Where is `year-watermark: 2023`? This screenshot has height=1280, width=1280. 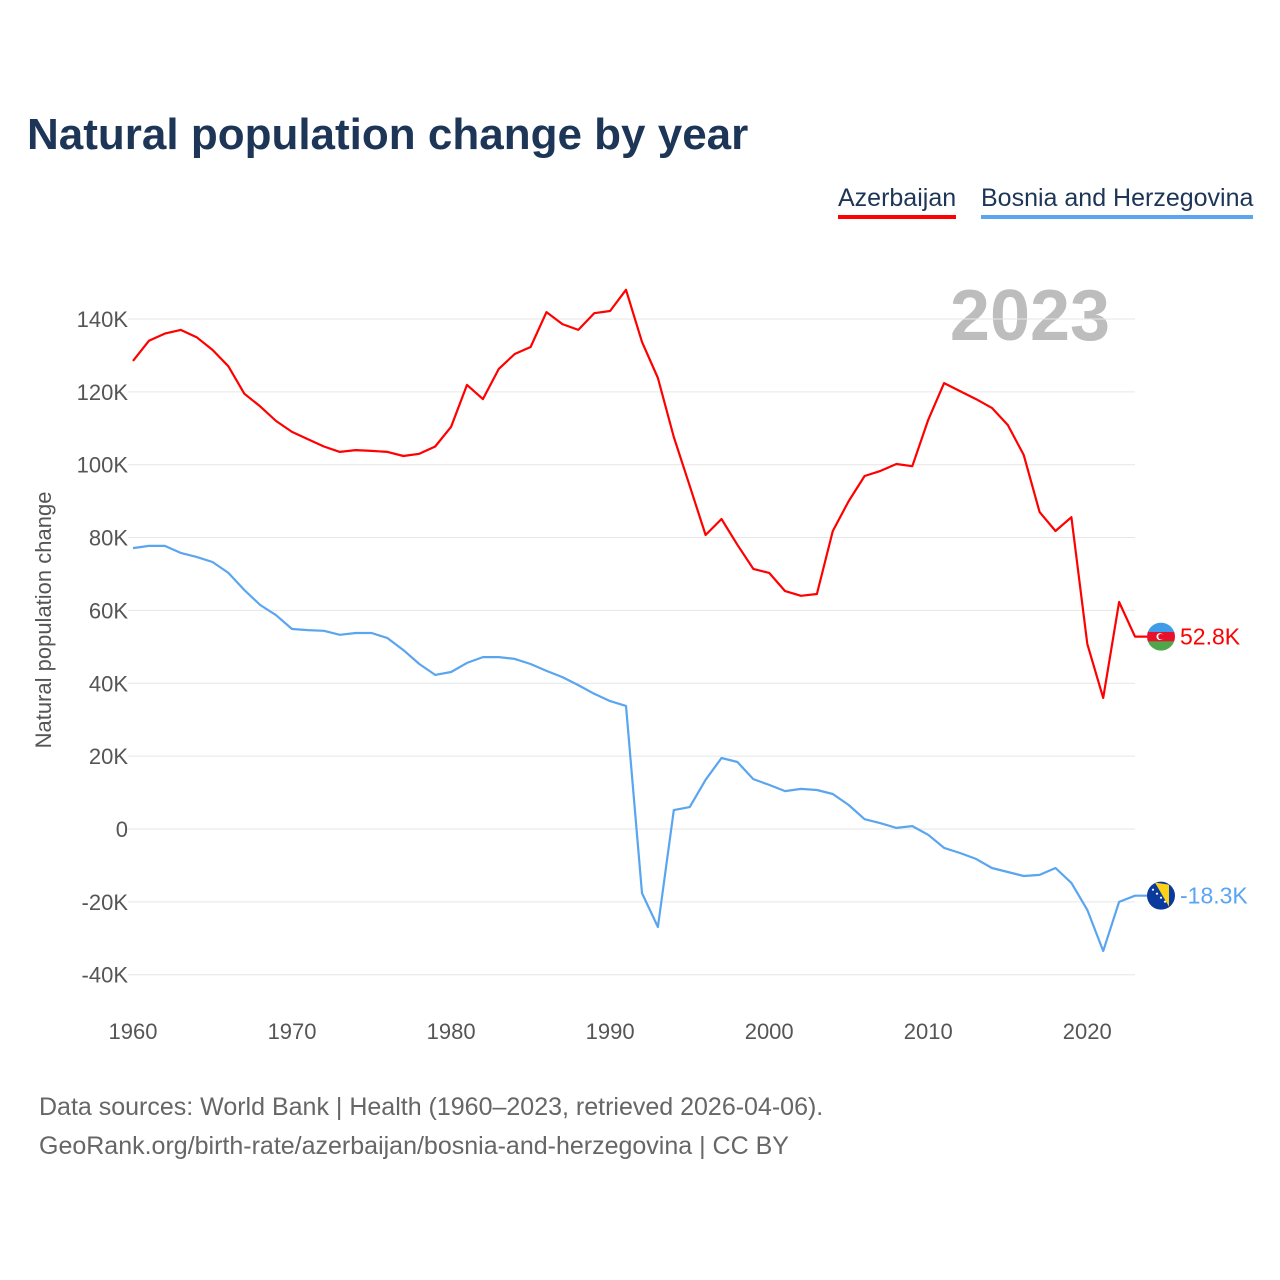
year-watermark: 2023 is located at coordinates (1030, 316).